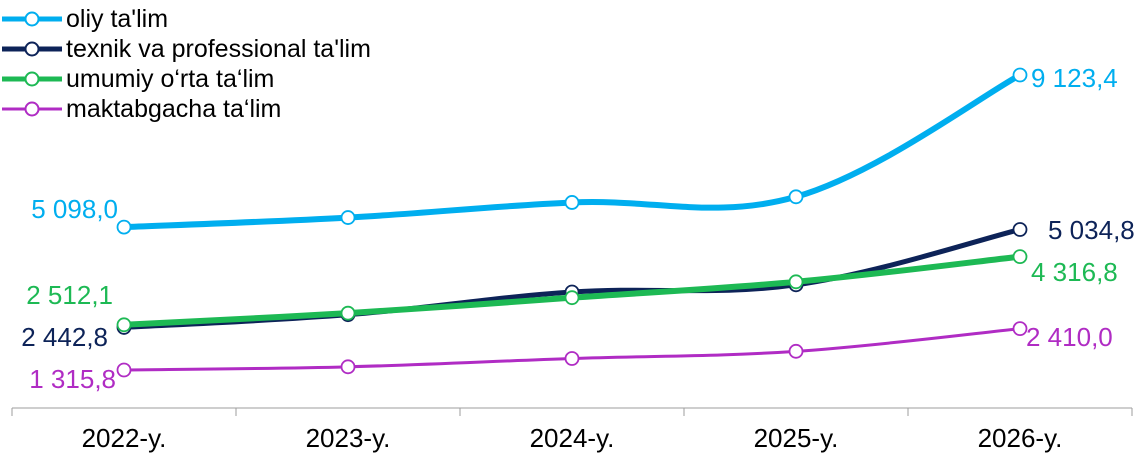 Image resolution: width=1146 pixels, height=456 pixels. I want to click on x-tick-label: 2024-y., so click(572, 438).